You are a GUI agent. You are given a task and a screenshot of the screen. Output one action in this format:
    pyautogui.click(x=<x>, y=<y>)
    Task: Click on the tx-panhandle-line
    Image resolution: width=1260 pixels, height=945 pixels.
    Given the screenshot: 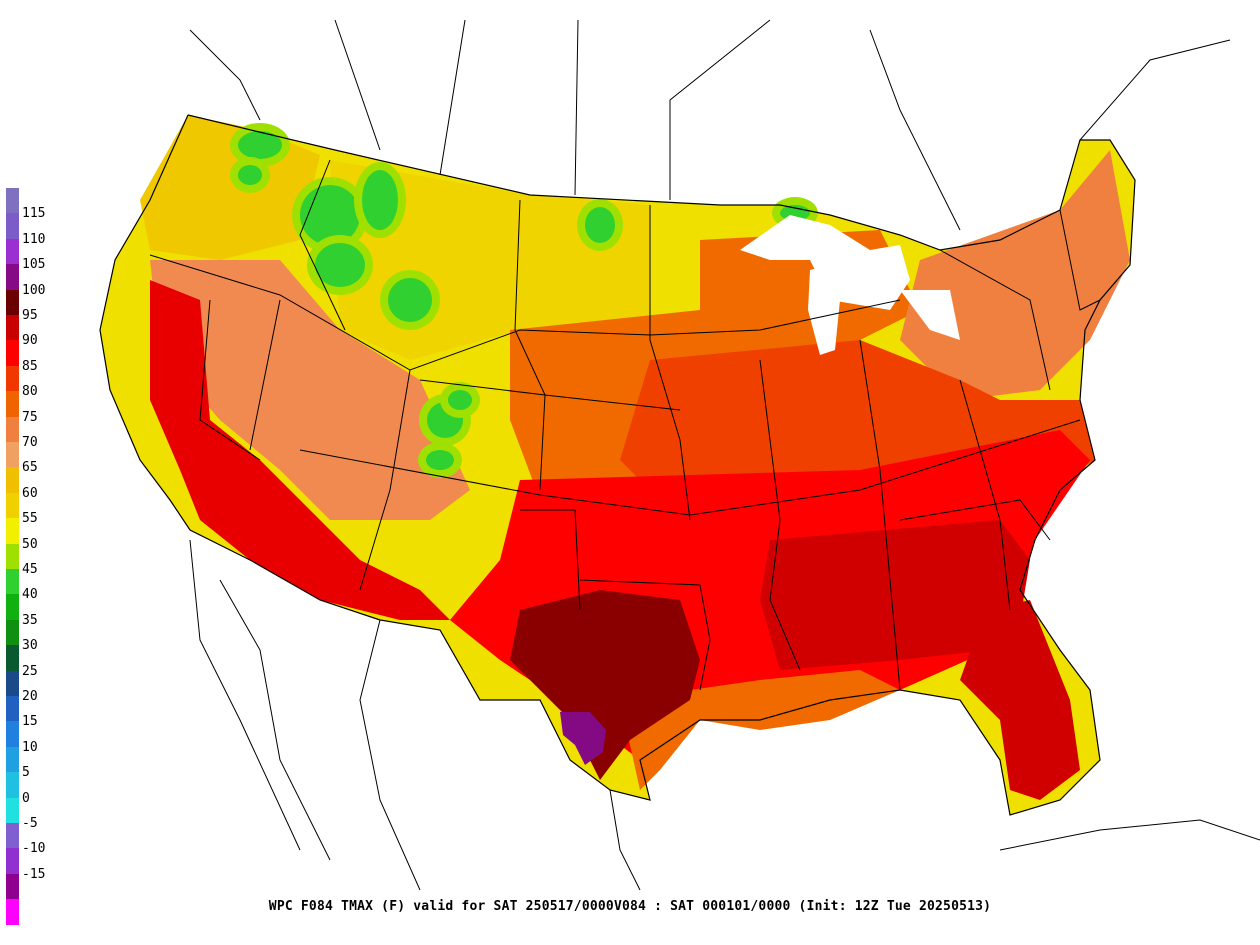 What is the action you would take?
    pyautogui.click(x=550, y=560)
    